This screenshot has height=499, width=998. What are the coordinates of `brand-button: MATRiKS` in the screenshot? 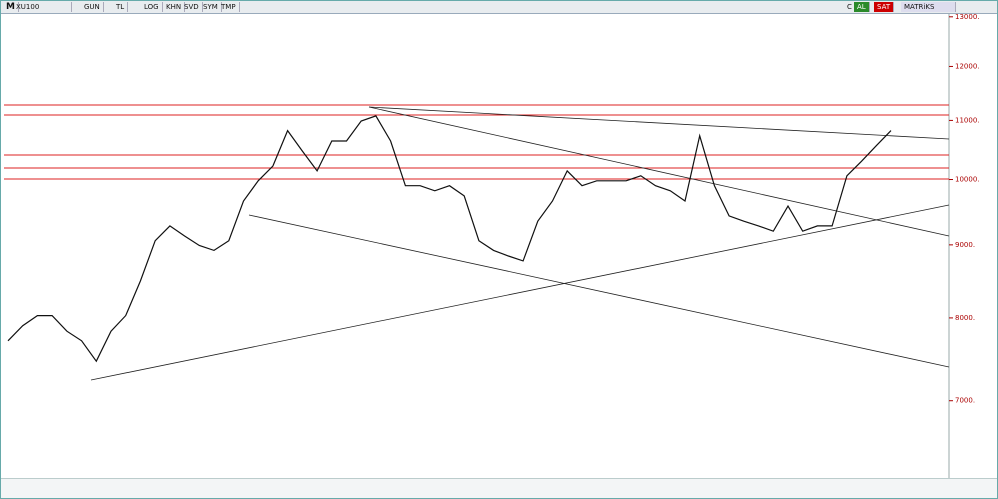 It's located at (928, 7).